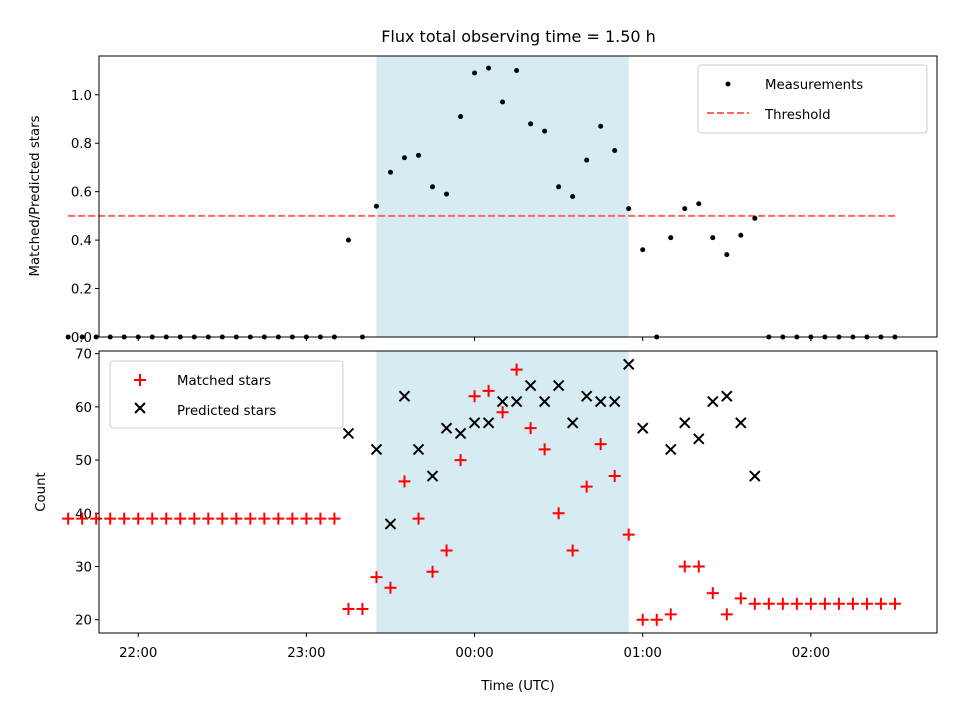 This screenshot has height=720, width=960. I want to click on top-y-tick-label: 1.0, so click(81, 96).